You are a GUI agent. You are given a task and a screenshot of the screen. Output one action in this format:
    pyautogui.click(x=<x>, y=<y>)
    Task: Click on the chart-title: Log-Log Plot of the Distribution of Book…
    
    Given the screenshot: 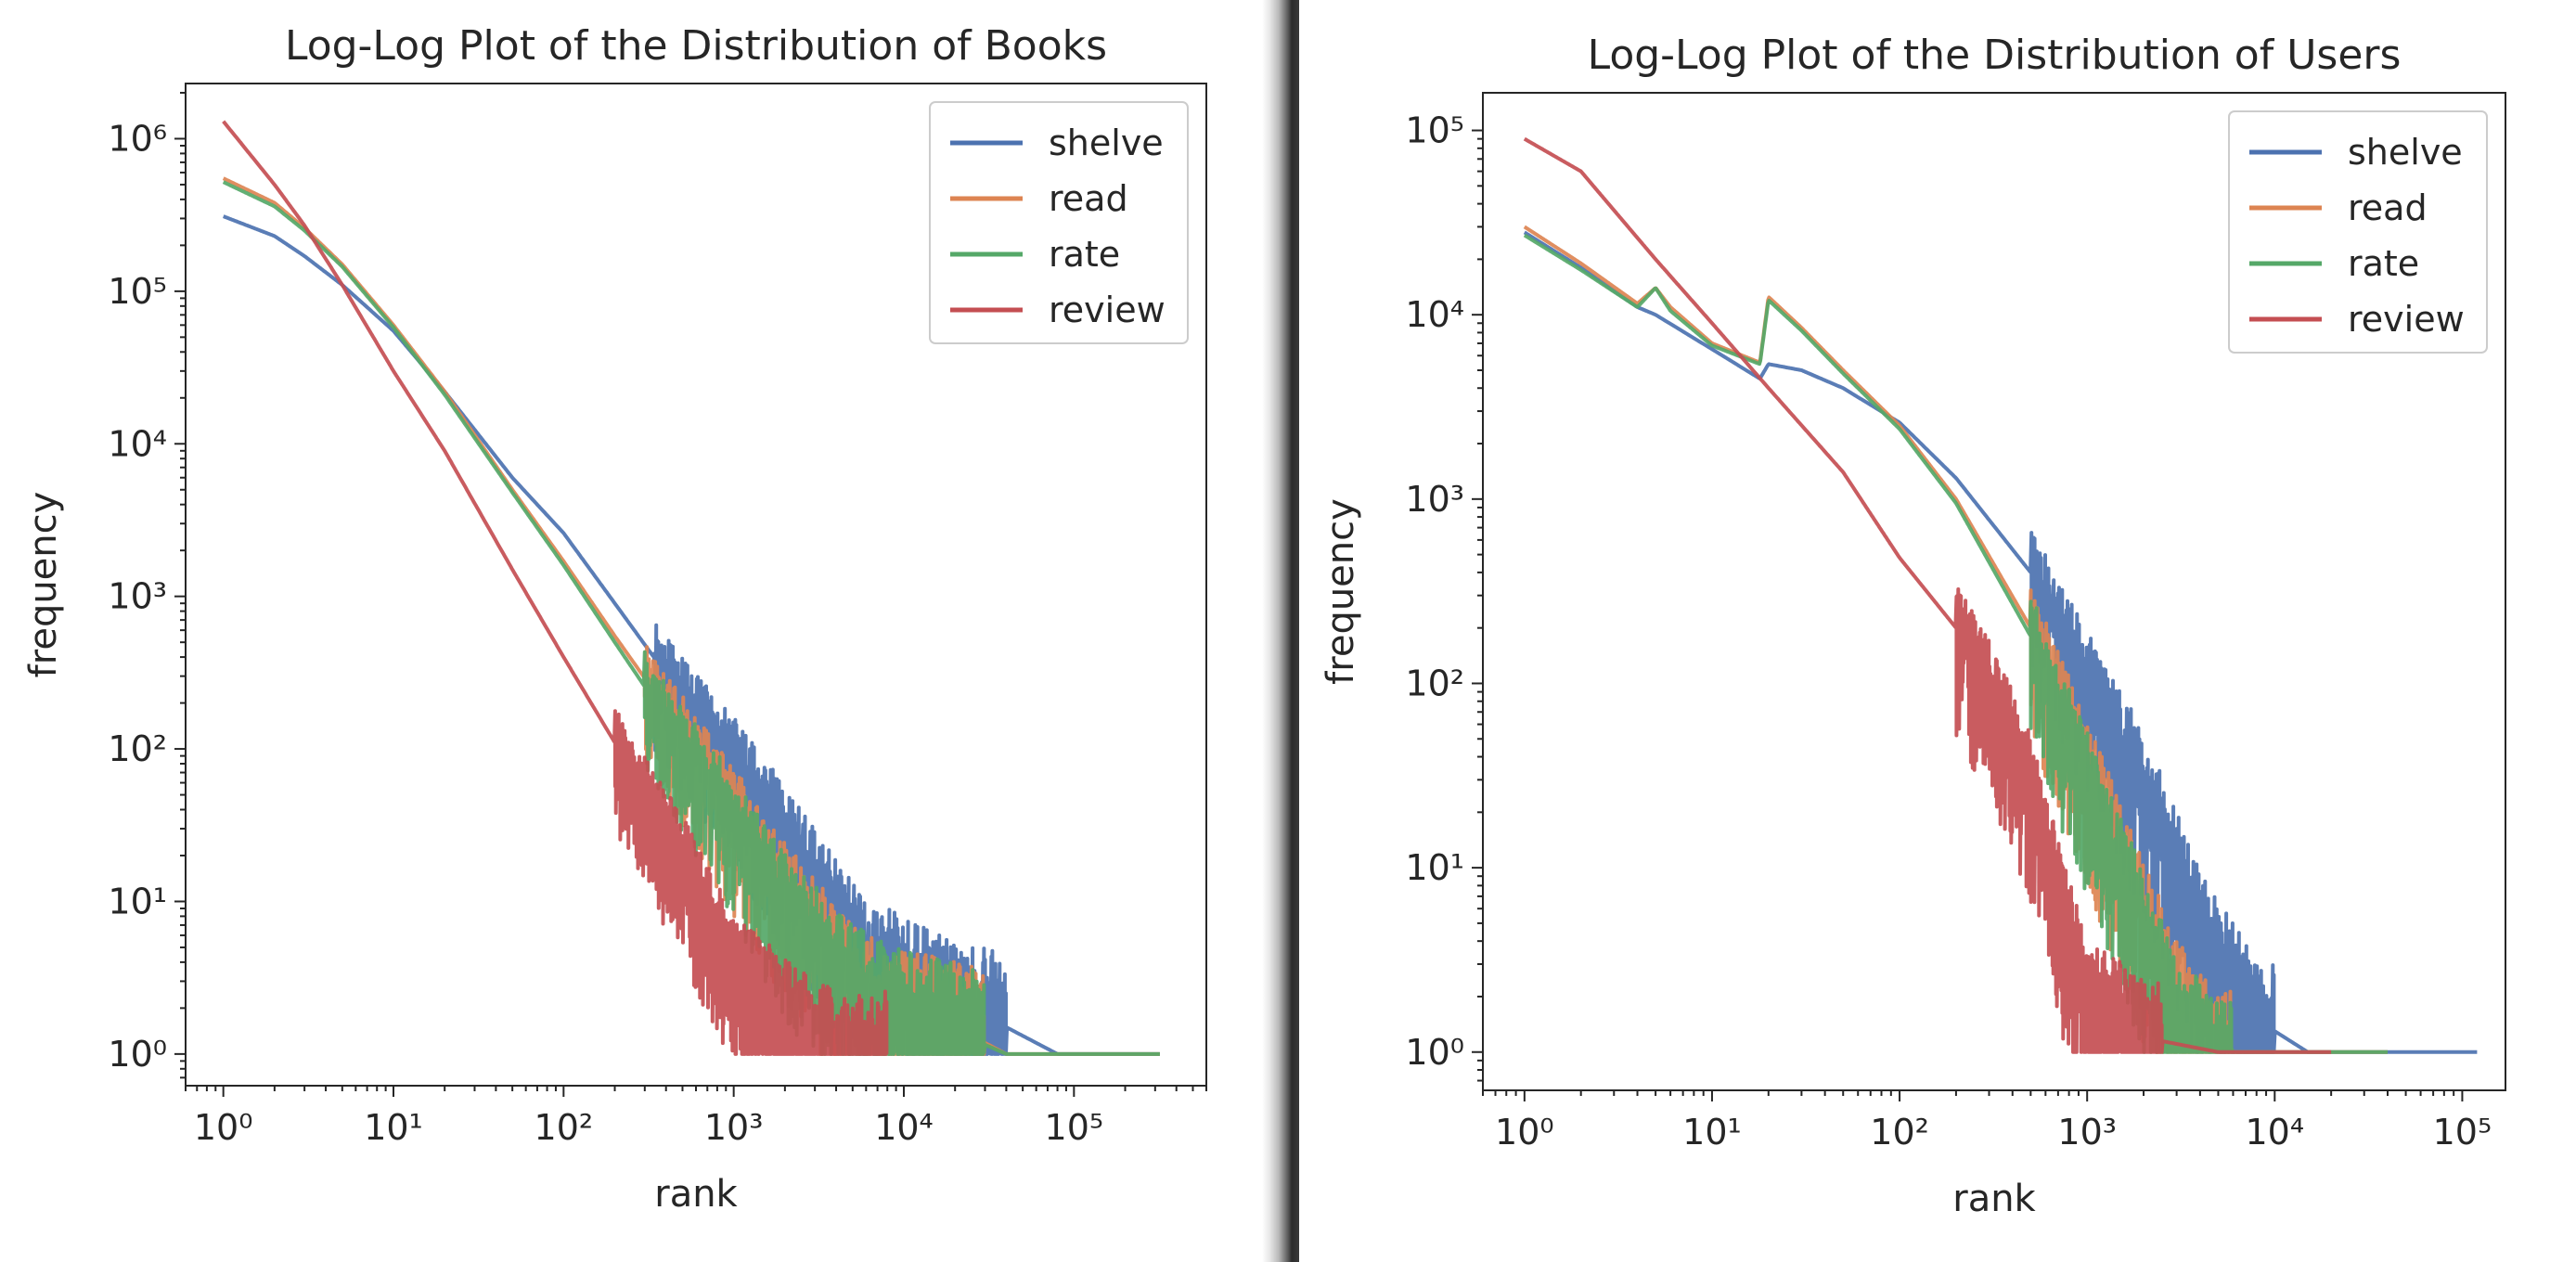 What is the action you would take?
    pyautogui.click(x=696, y=46)
    